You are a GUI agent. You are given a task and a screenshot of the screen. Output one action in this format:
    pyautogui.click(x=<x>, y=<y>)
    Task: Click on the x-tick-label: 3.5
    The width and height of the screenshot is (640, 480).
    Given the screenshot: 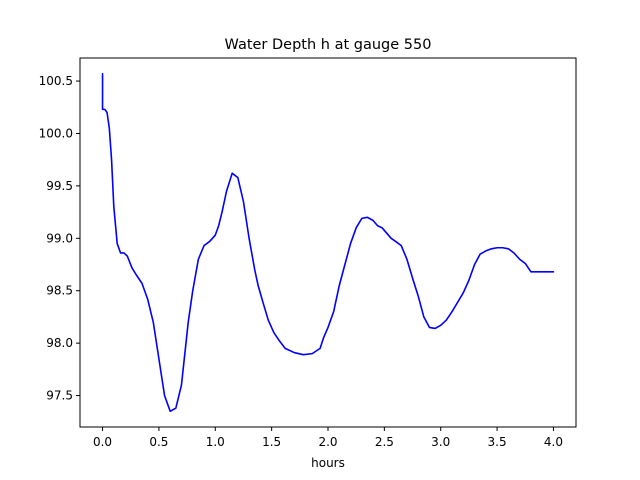 What is the action you would take?
    pyautogui.click(x=497, y=442)
    